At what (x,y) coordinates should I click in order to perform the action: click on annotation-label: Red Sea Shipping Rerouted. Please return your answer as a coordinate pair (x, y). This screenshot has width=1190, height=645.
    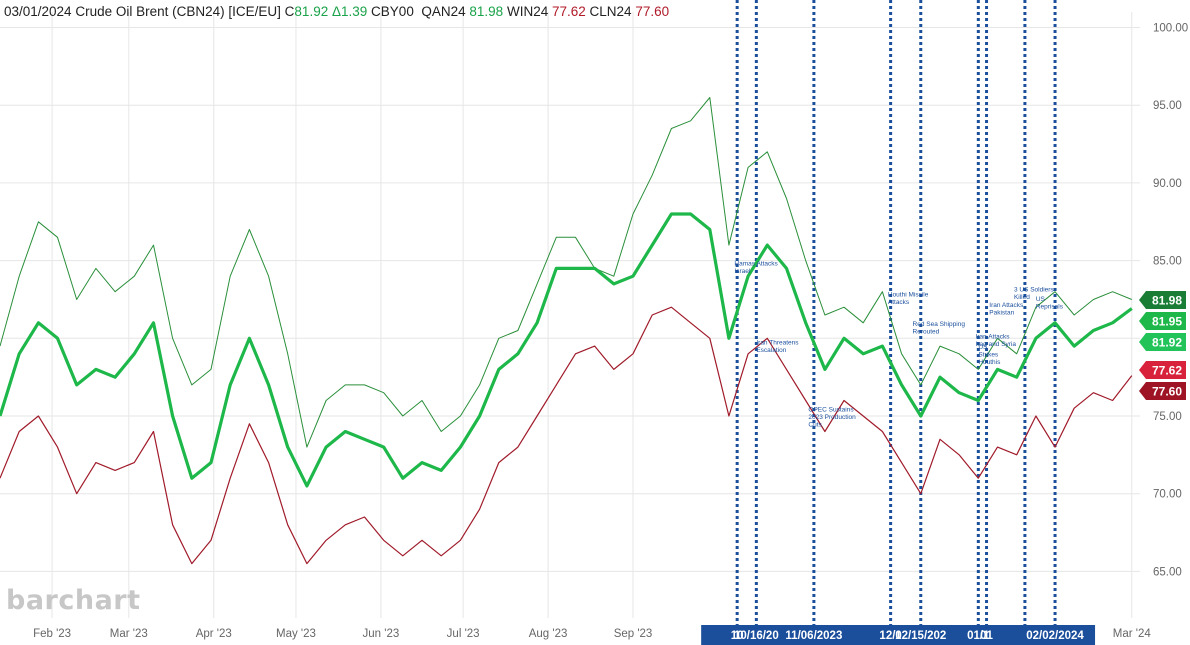
    Looking at the image, I should click on (939, 328).